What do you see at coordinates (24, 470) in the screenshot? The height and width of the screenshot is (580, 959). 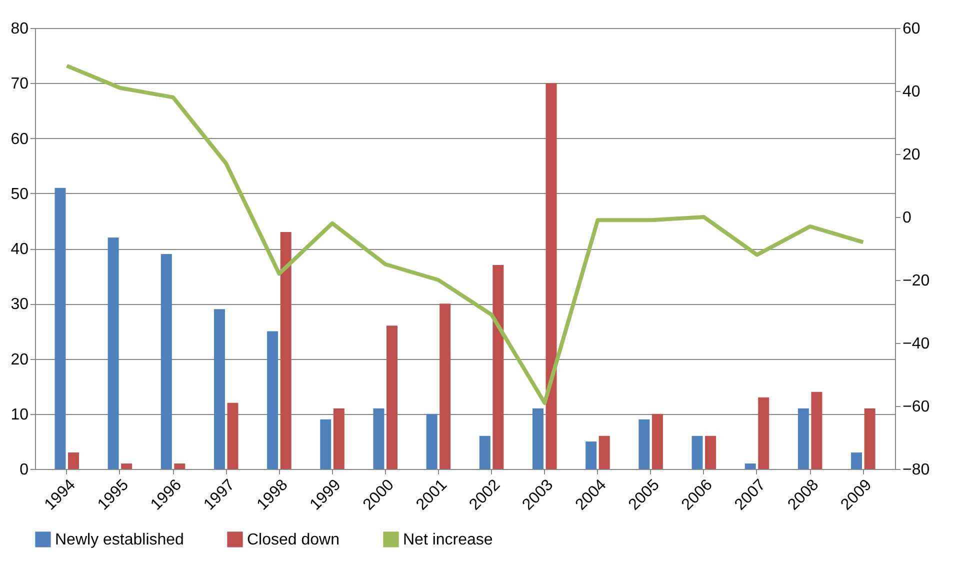 I see `y-tick-label: 0` at bounding box center [24, 470].